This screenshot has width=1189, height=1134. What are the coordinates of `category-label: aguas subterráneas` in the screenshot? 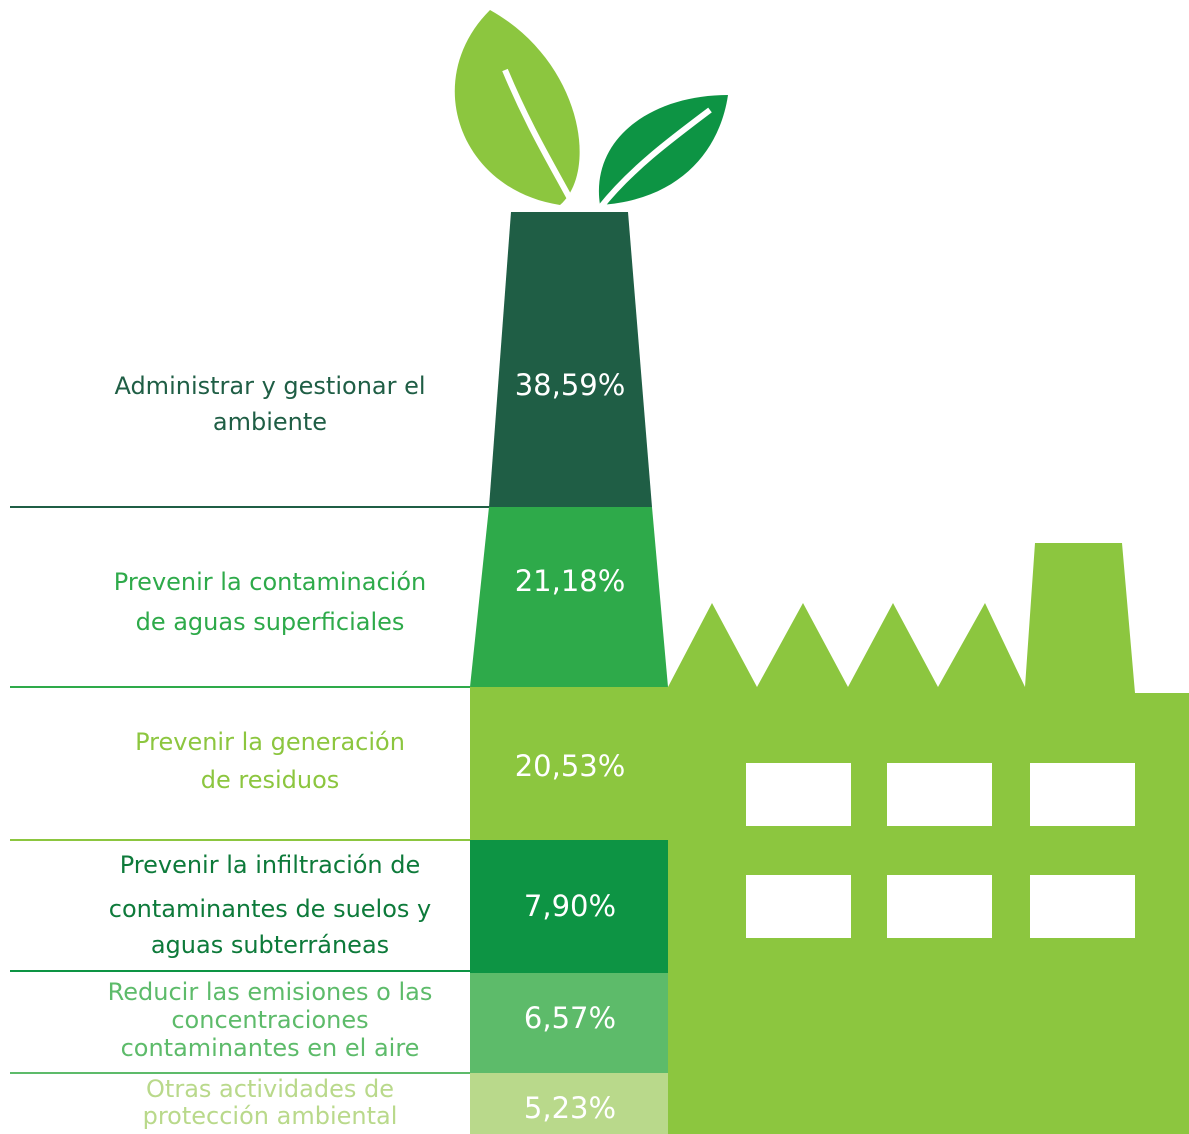 It's located at (270, 945).